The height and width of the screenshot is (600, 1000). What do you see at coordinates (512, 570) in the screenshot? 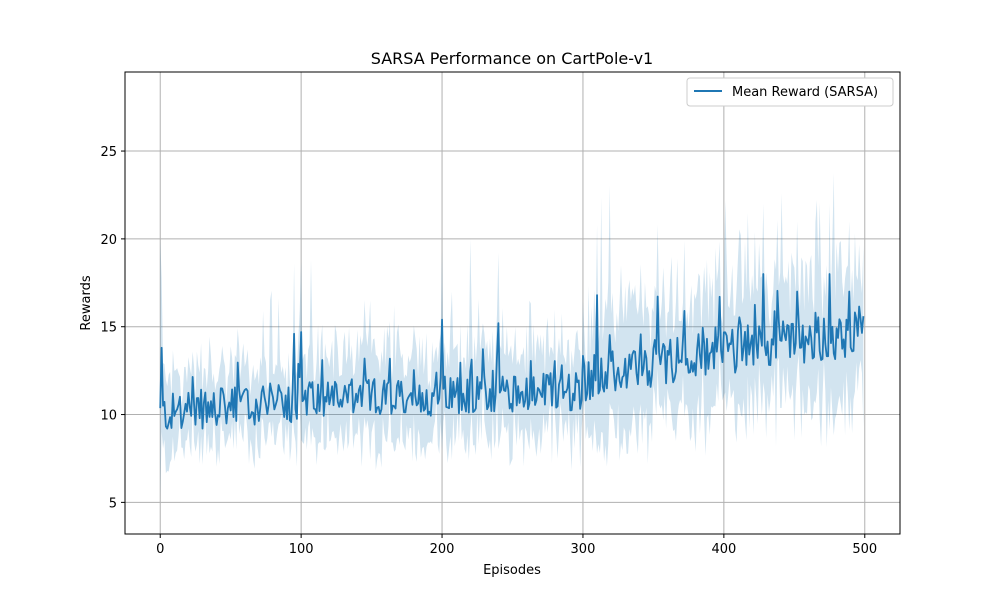
I see `x-axis-label: Episodes` at bounding box center [512, 570].